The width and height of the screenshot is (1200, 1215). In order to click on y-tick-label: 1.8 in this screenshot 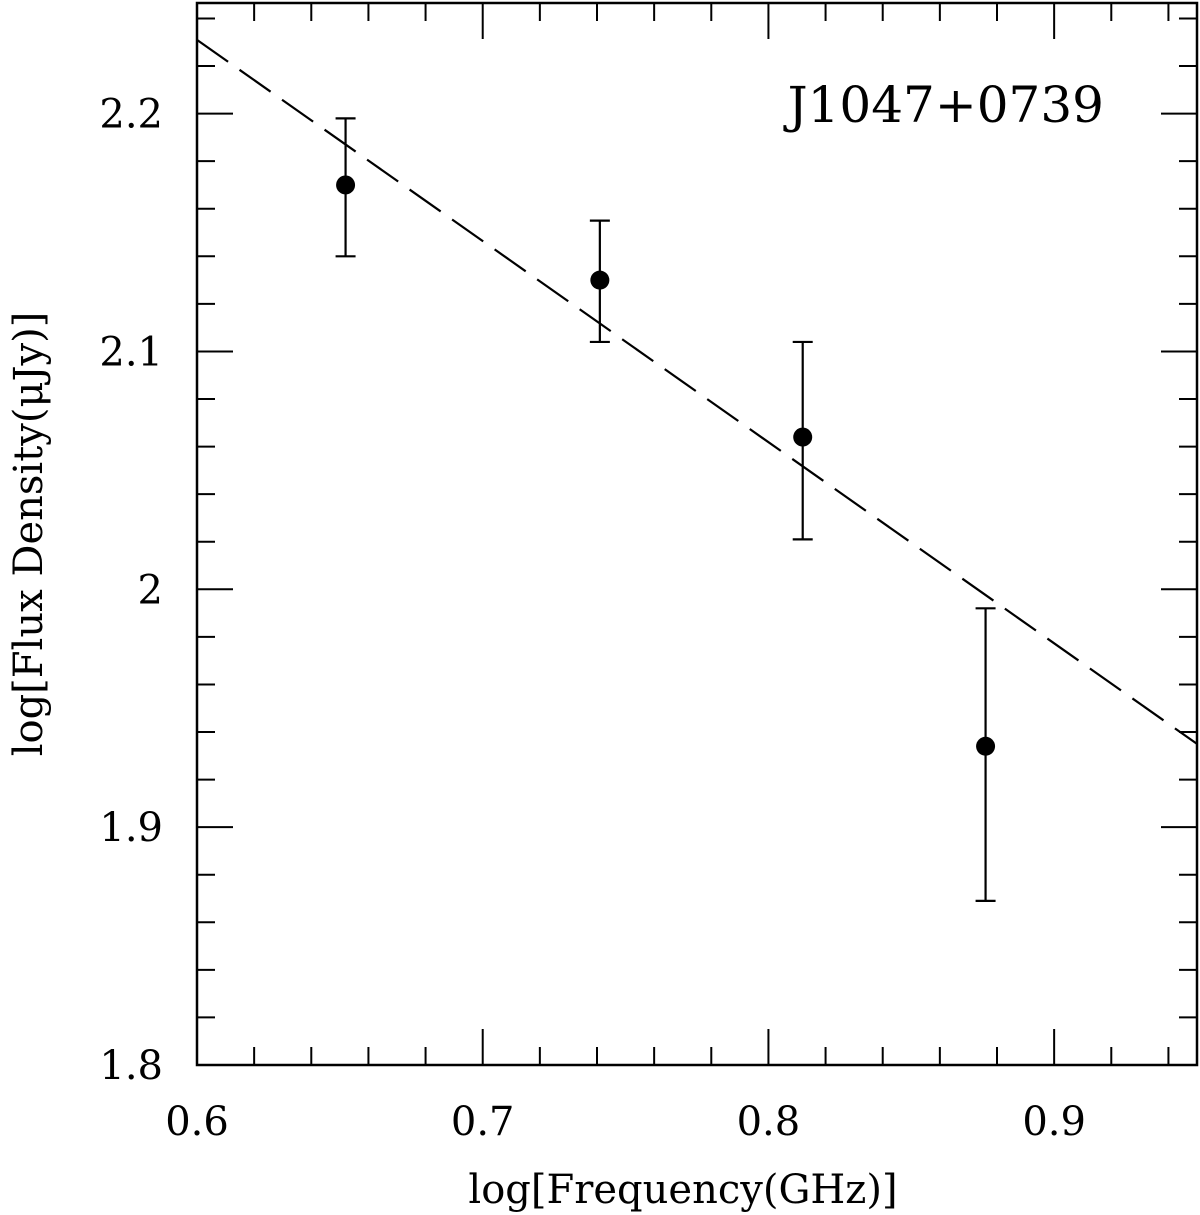, I will do `click(131, 1066)`.